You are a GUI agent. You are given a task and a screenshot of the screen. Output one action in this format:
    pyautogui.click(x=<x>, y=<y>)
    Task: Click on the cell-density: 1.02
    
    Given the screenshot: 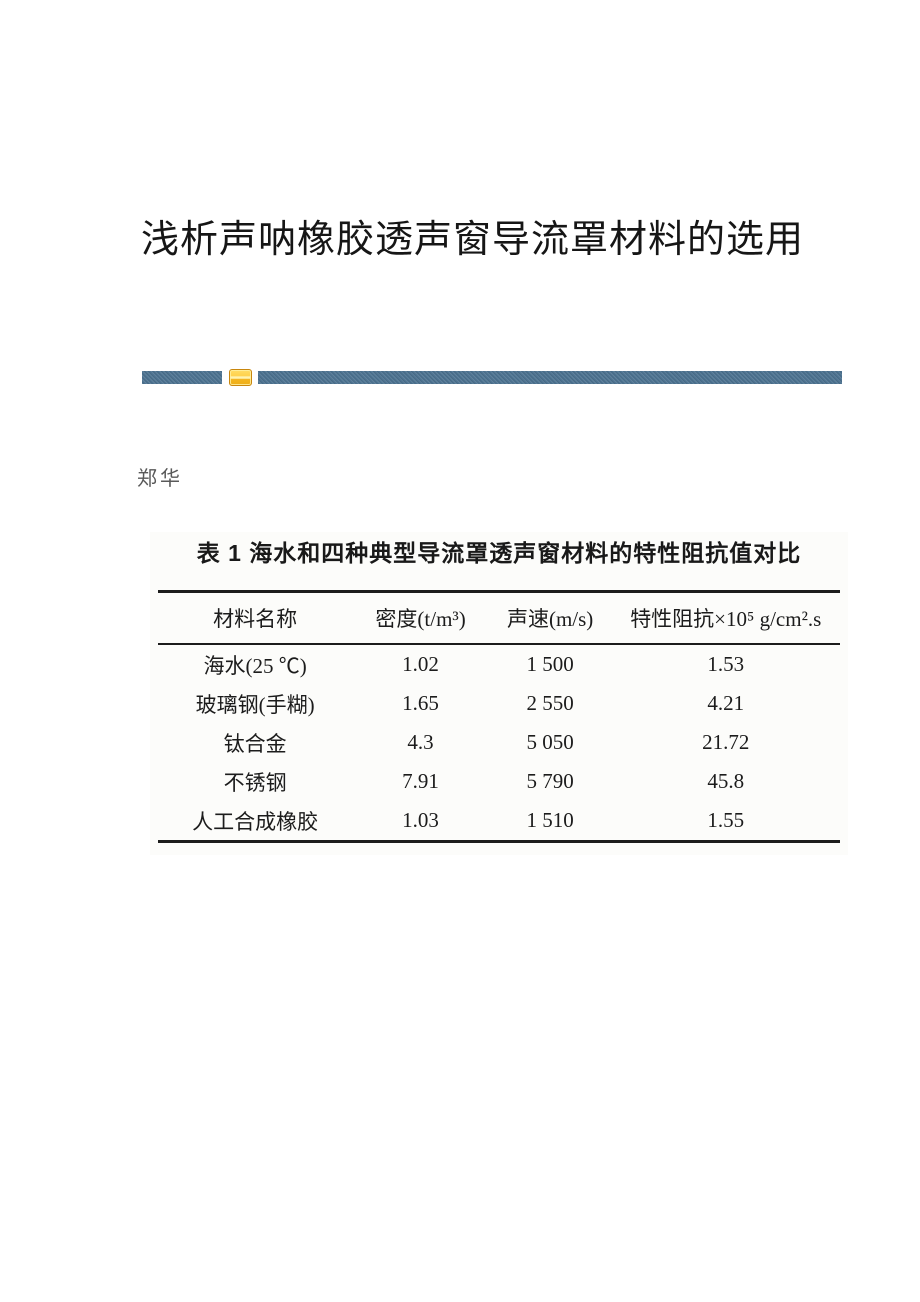 What is the action you would take?
    pyautogui.click(x=420, y=664)
    